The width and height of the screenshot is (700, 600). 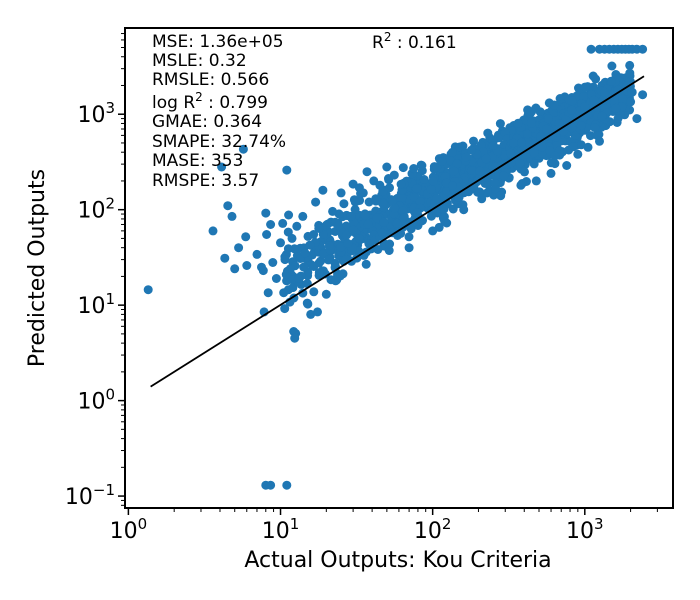 I want to click on r2-label: R2 : 0.161, so click(x=414, y=41).